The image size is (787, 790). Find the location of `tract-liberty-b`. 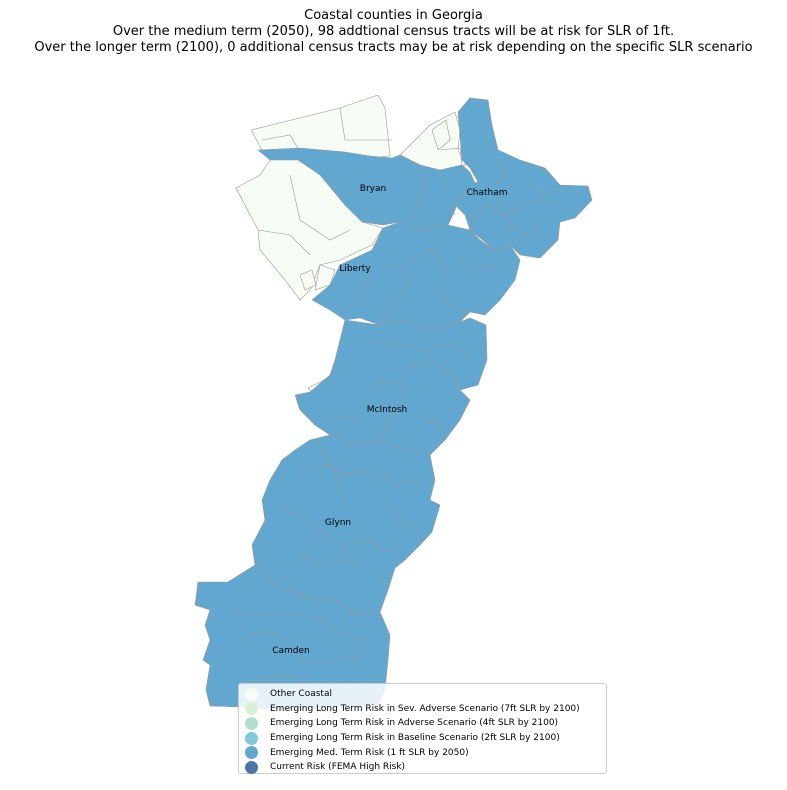

tract-liberty-b is located at coordinates (284, 242).